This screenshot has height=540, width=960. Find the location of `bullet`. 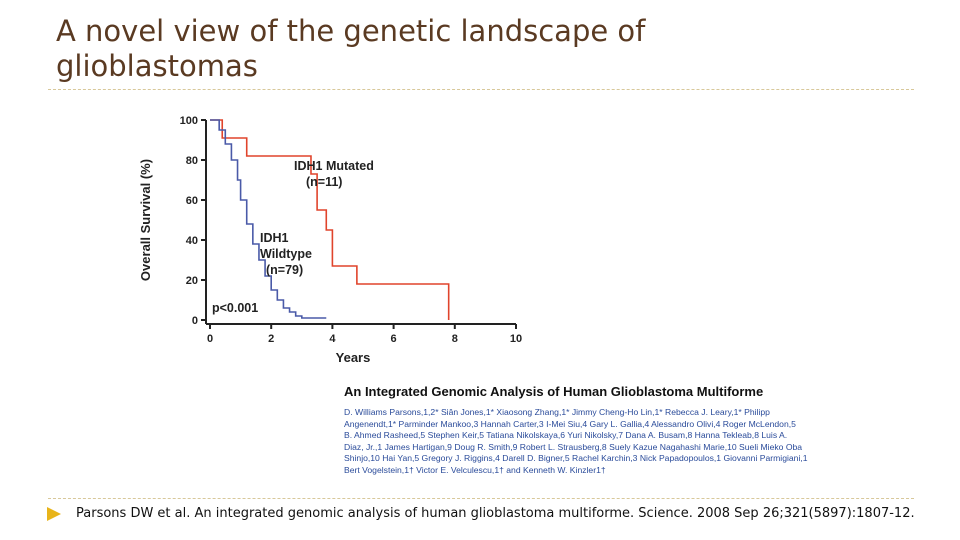

bullet is located at coordinates (54, 514).